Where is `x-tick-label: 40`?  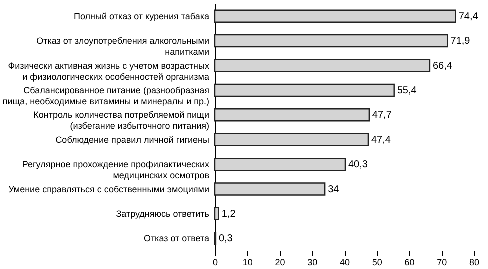
x-tick-label: 40 is located at coordinates (345, 263).